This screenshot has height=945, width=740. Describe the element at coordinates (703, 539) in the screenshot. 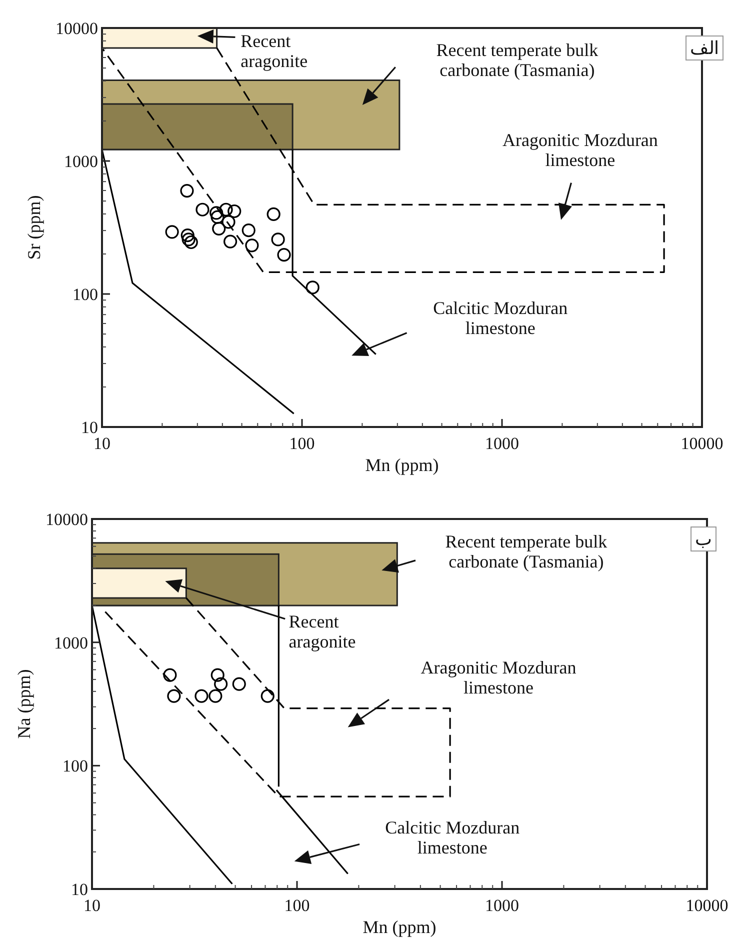

I see `annotation: ب` at that location.